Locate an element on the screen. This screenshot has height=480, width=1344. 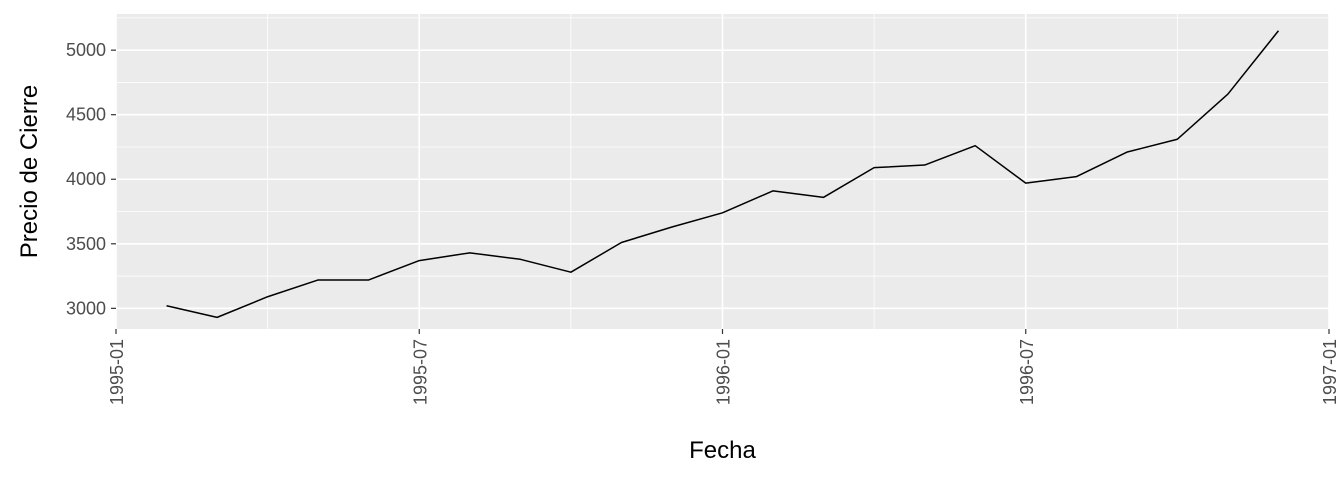
x-tick-label: 1997-01 is located at coordinates (1330, 372).